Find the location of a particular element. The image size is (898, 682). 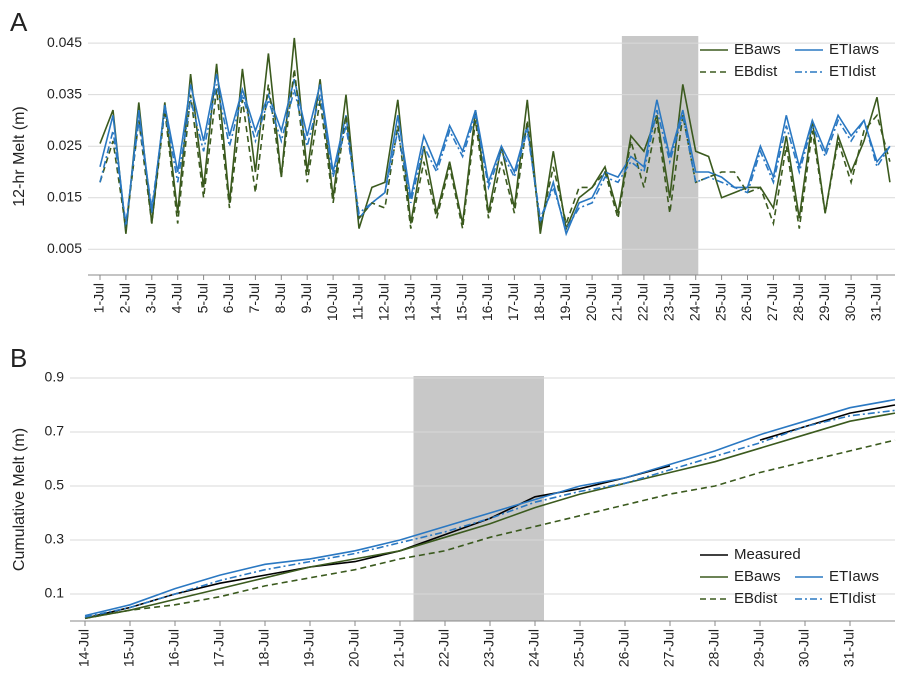

x-tick-label: 8-Jul is located at coordinates (280, 298).